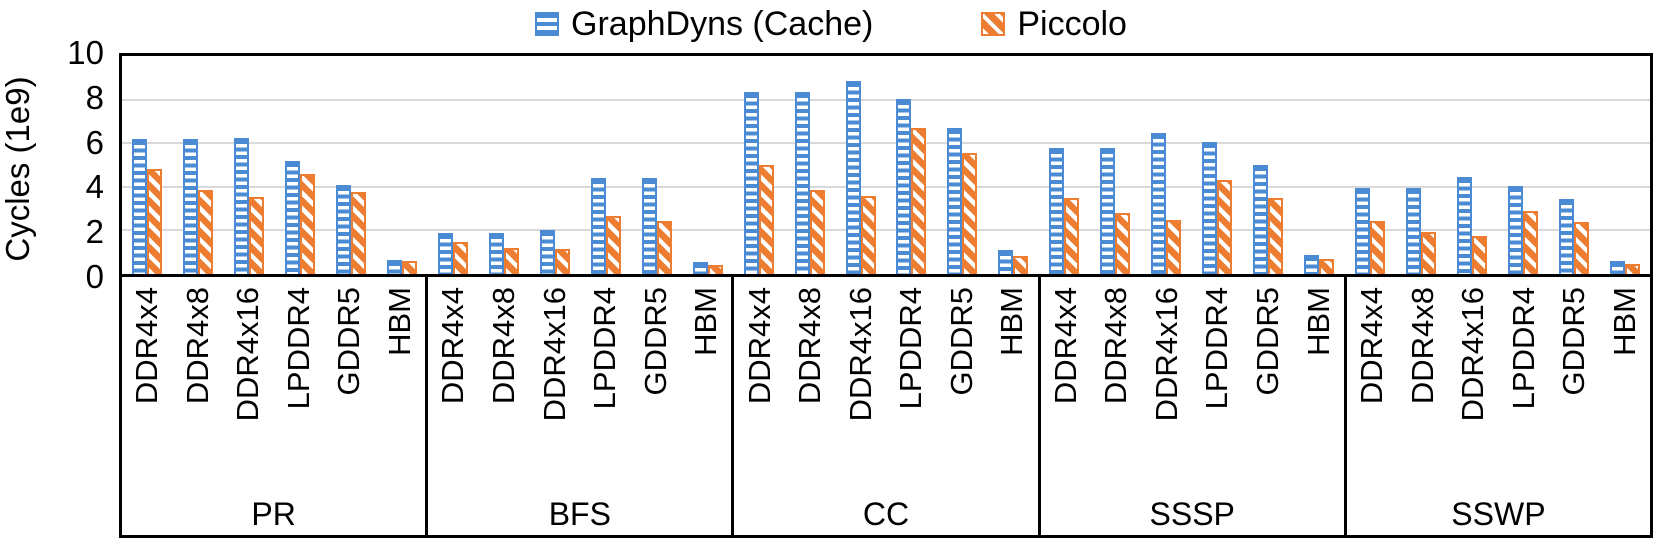 The height and width of the screenshot is (540, 1662). Describe the element at coordinates (578, 406) in the screenshot. I see `axis-group-bfs: DDR4x4 DDR4x8 DDR4x16 LPDDR4 GDDR5 HBM BFS` at that location.